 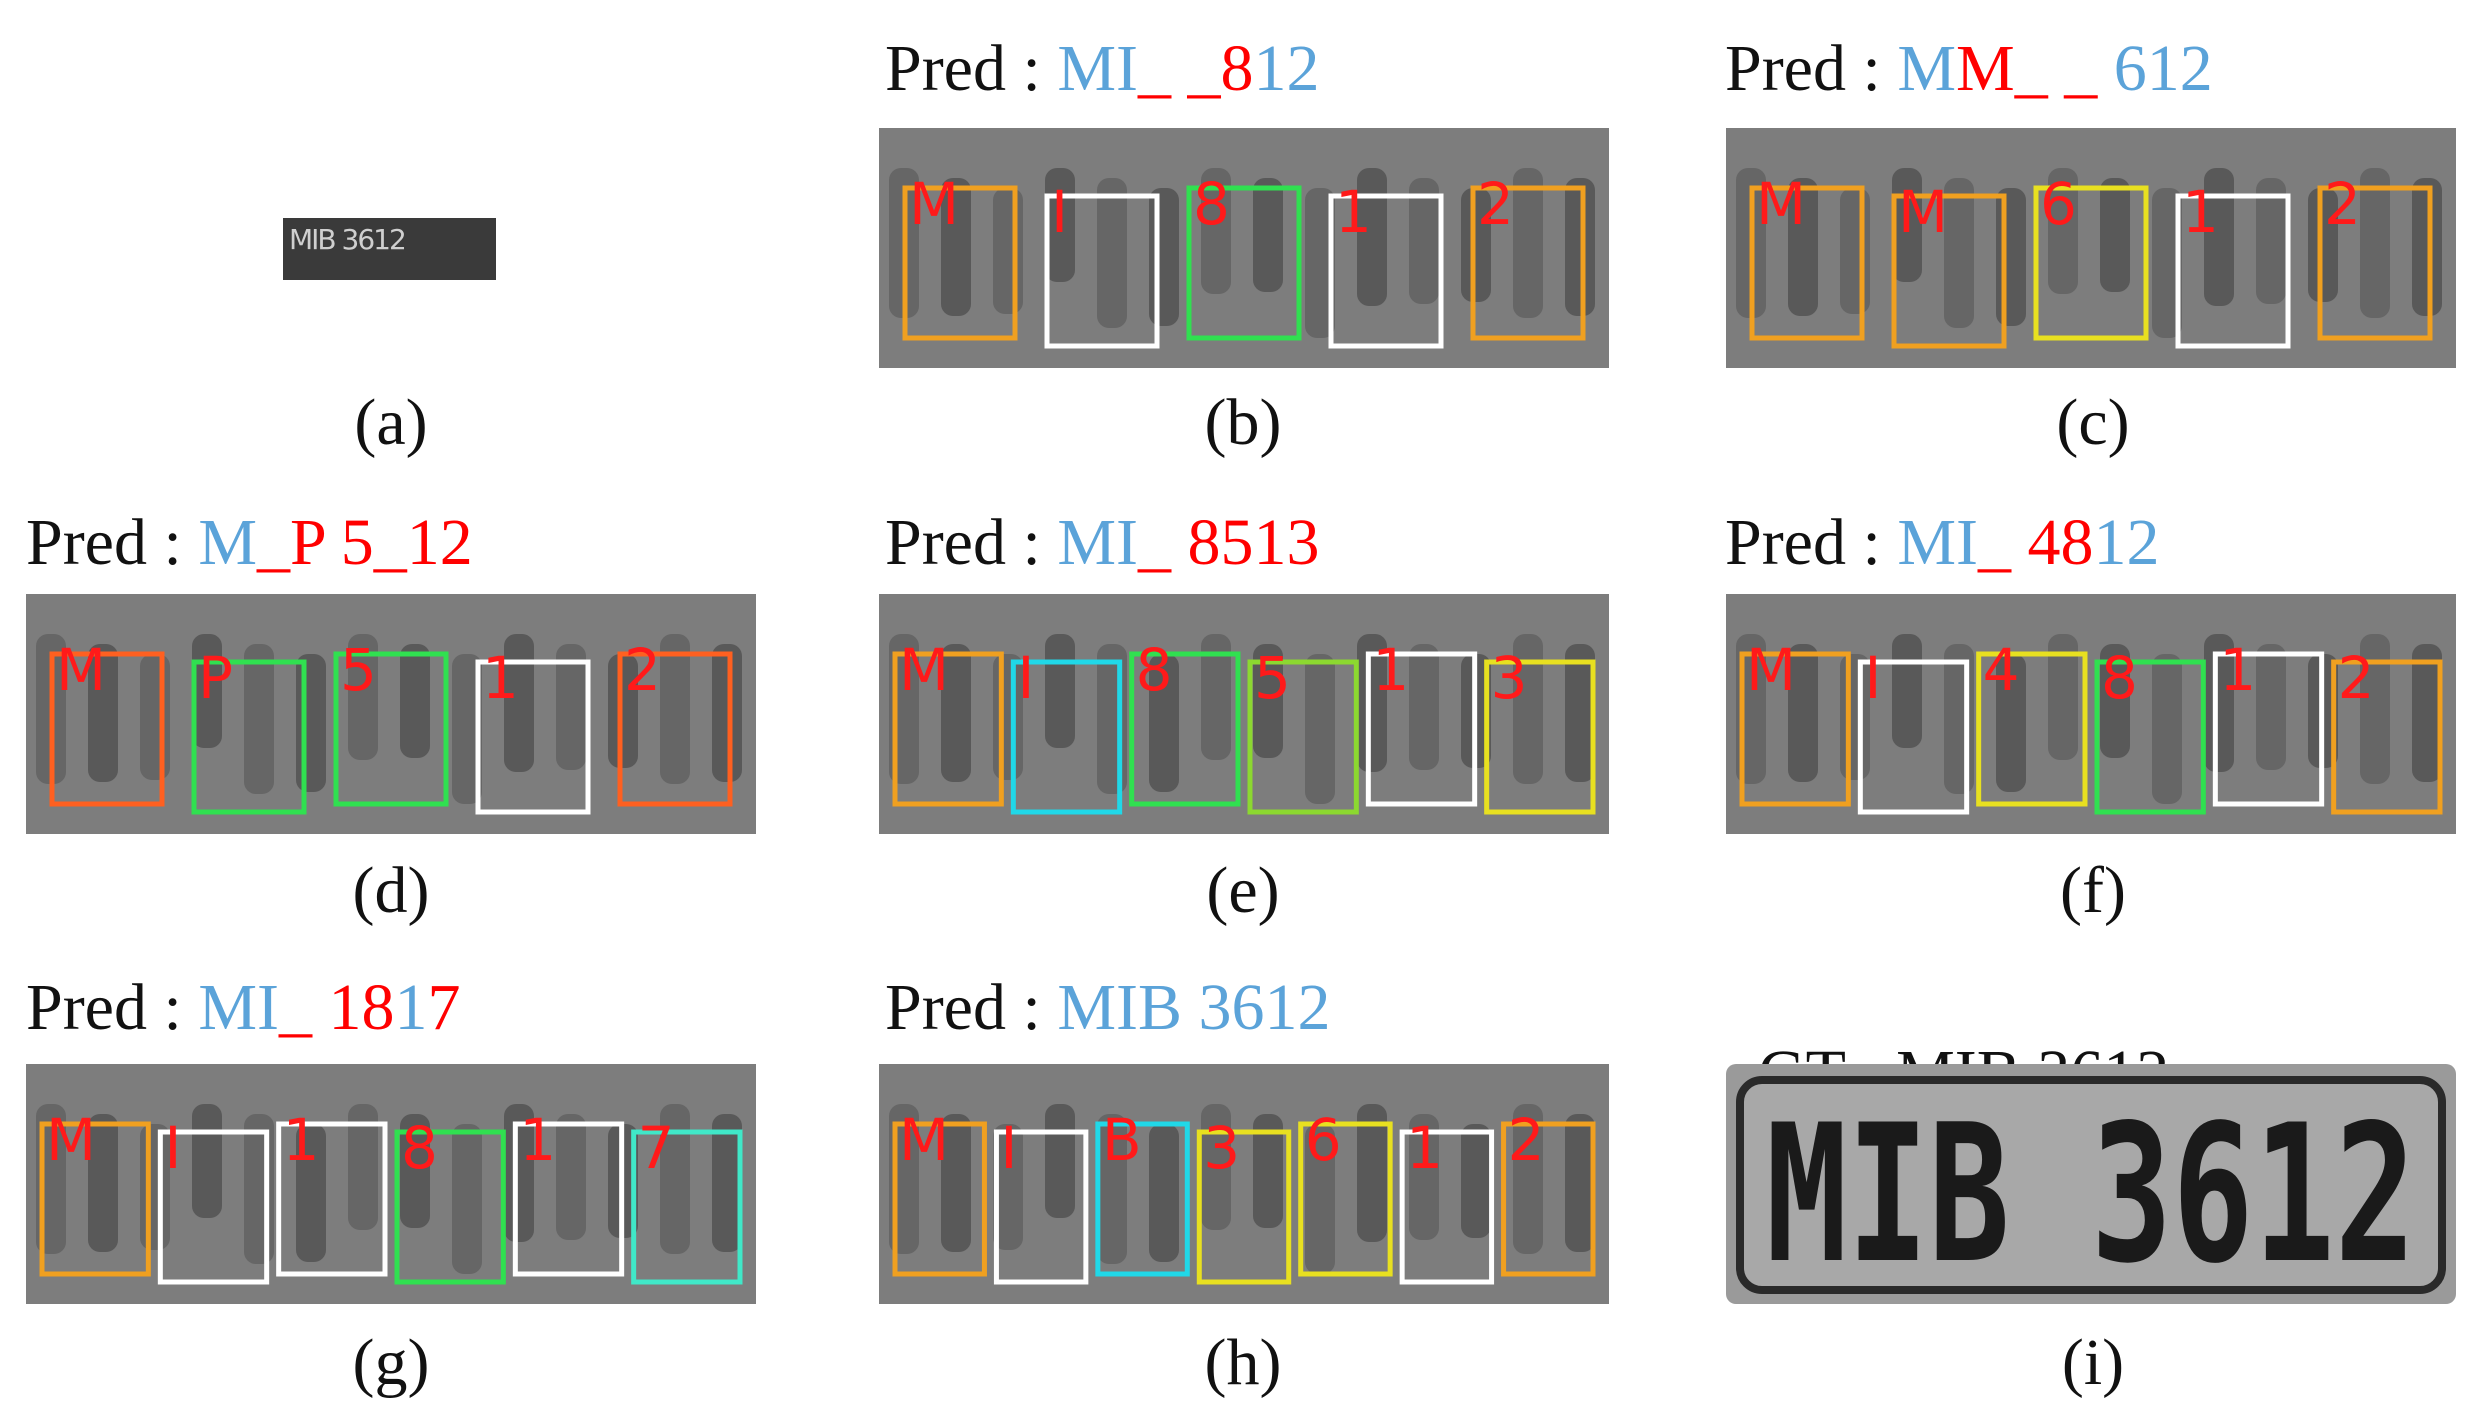 What do you see at coordinates (411, 1007) in the screenshot?
I see `pred-segment-correct: 1` at bounding box center [411, 1007].